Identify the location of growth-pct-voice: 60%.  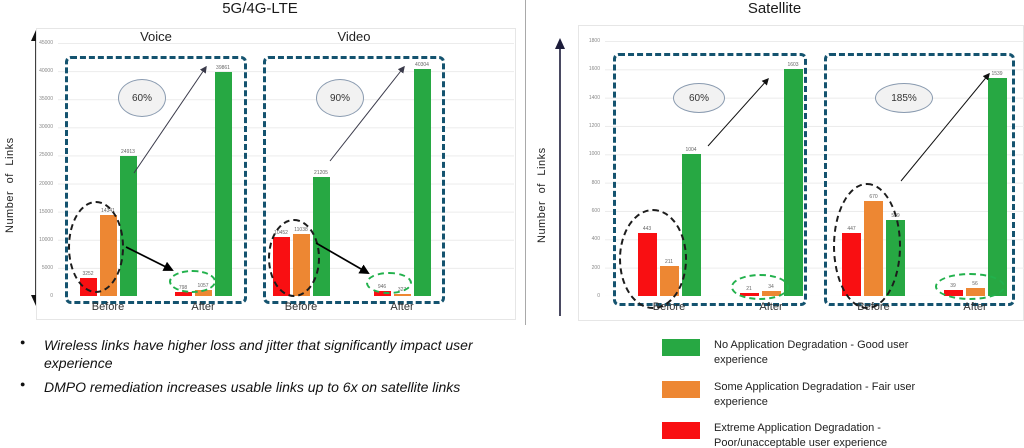
(141, 98).